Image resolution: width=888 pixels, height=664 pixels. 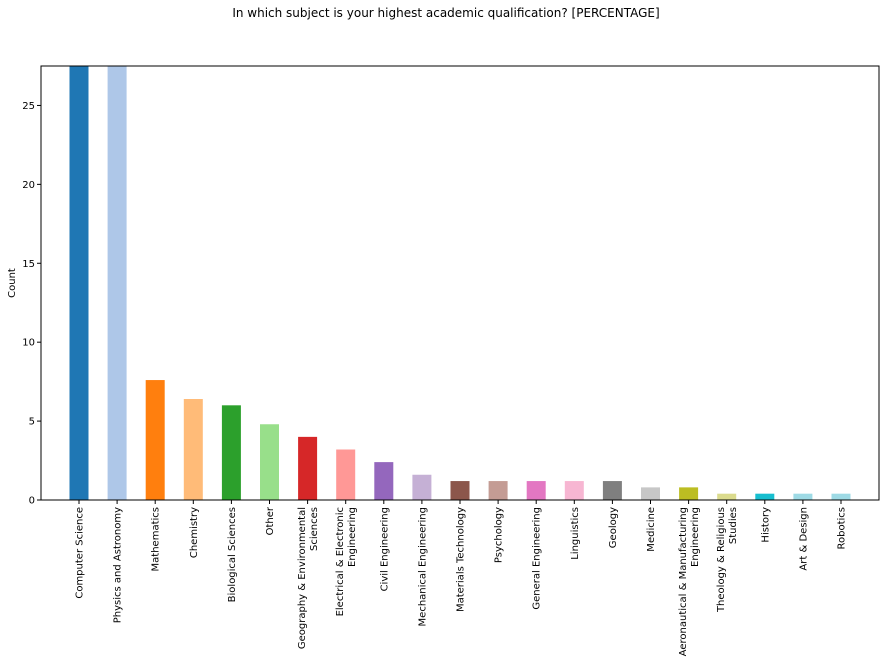 What do you see at coordinates (765, 525) in the screenshot?
I see `x-tick-label-18: History` at bounding box center [765, 525].